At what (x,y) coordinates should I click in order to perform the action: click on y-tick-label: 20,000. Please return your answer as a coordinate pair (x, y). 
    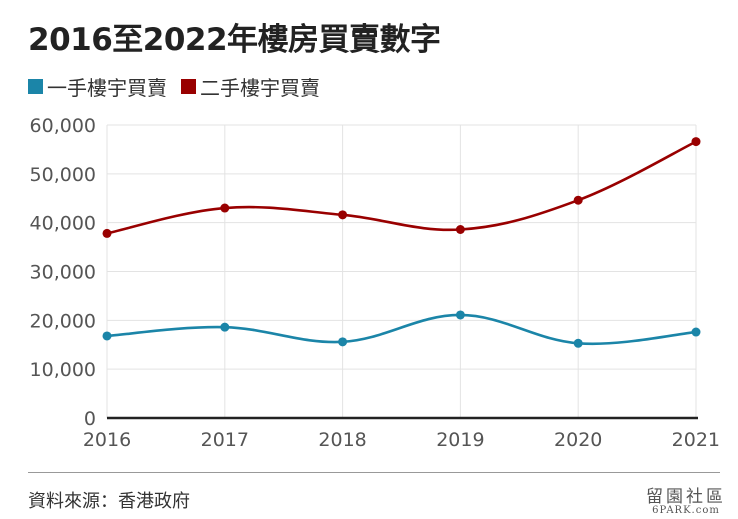
    Looking at the image, I should click on (63, 321).